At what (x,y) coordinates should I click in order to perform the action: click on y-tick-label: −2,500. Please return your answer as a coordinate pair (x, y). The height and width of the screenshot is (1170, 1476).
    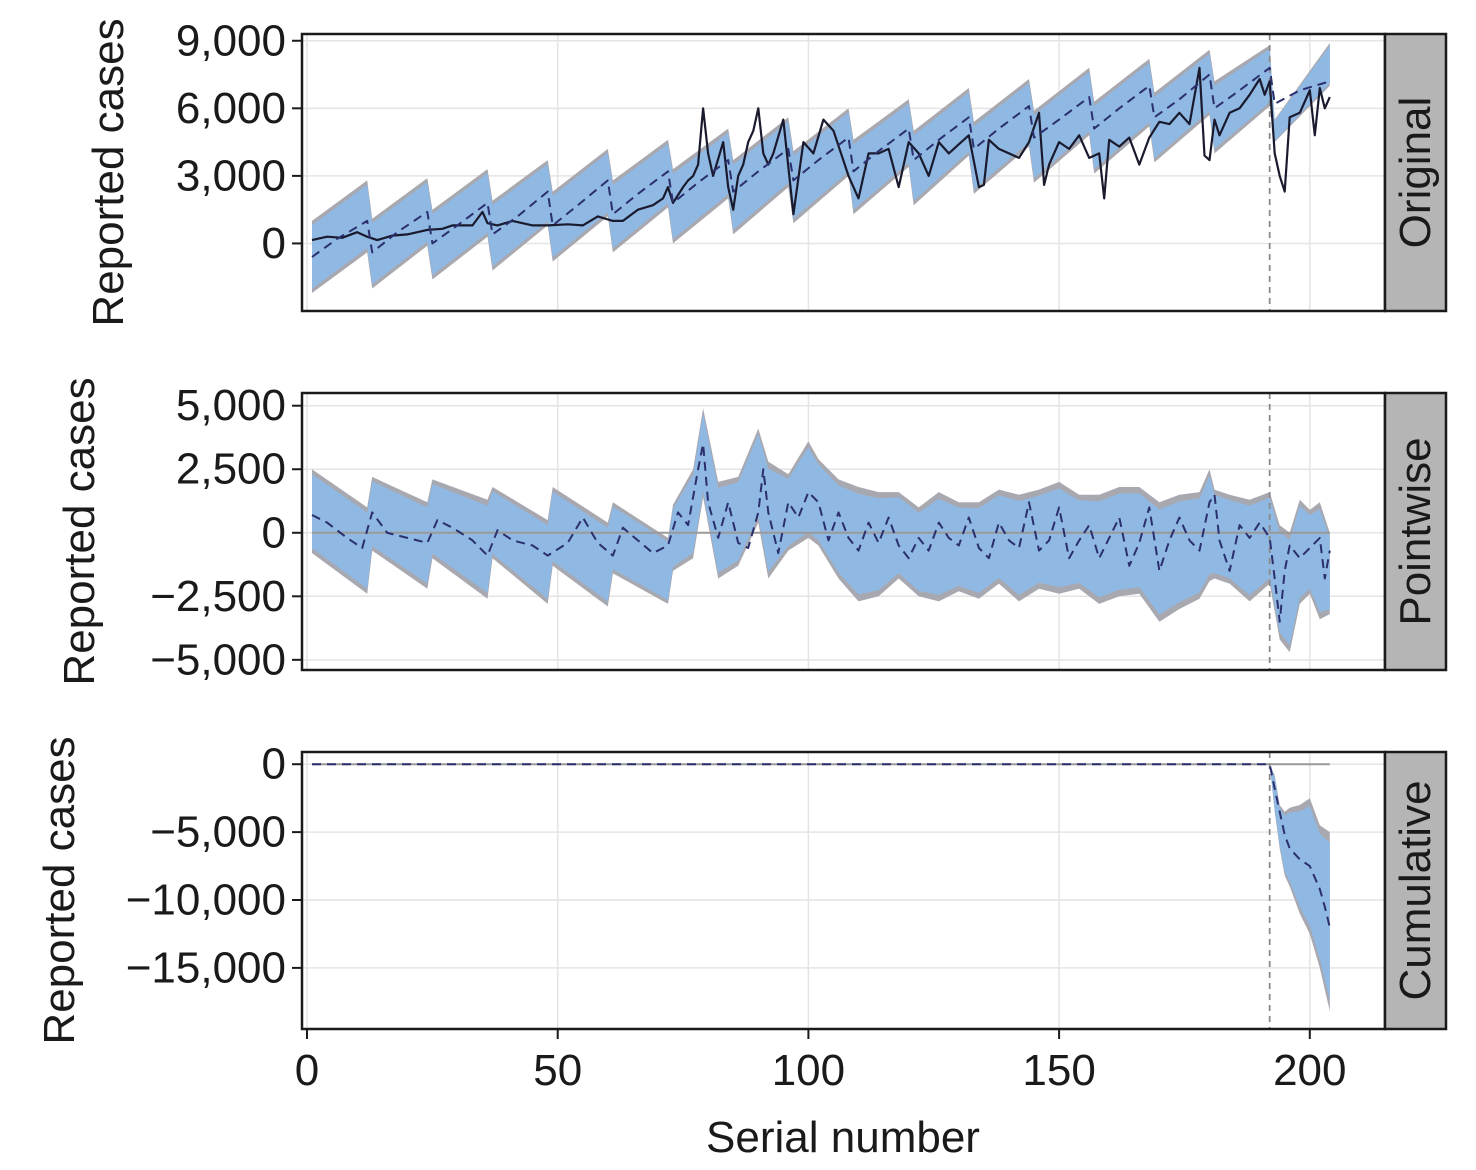
    Looking at the image, I should click on (218, 596).